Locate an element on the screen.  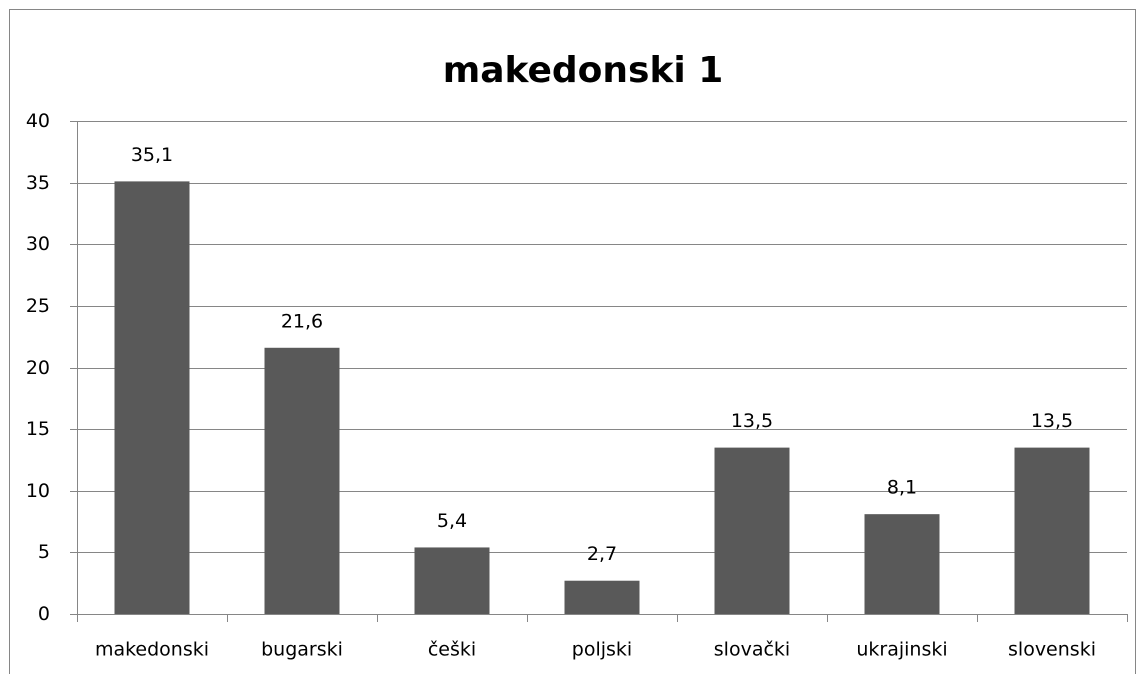
value-label: 5,4 is located at coordinates (452, 521).